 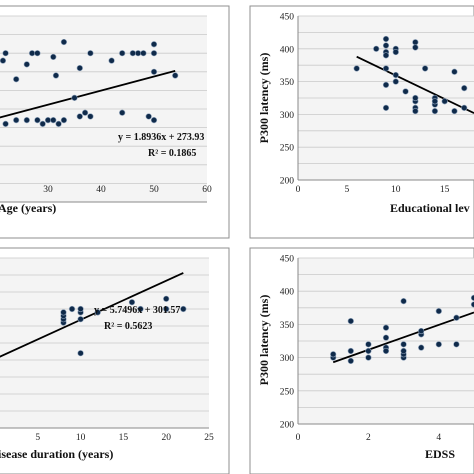 I want to click on x-axis-label: EDSS, so click(x=440, y=454).